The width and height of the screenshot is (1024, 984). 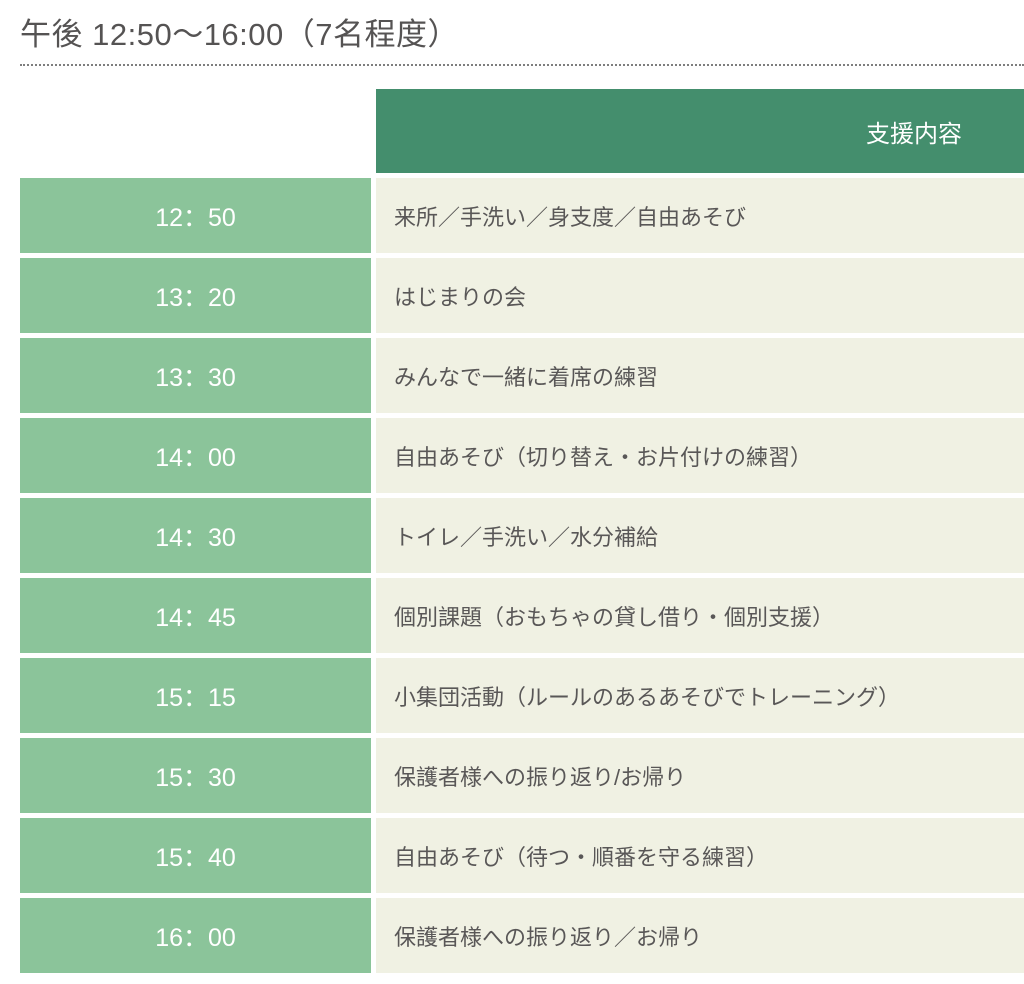 I want to click on table-row: 15：30 保護者様への振り返り/お帰り, so click(x=522, y=776).